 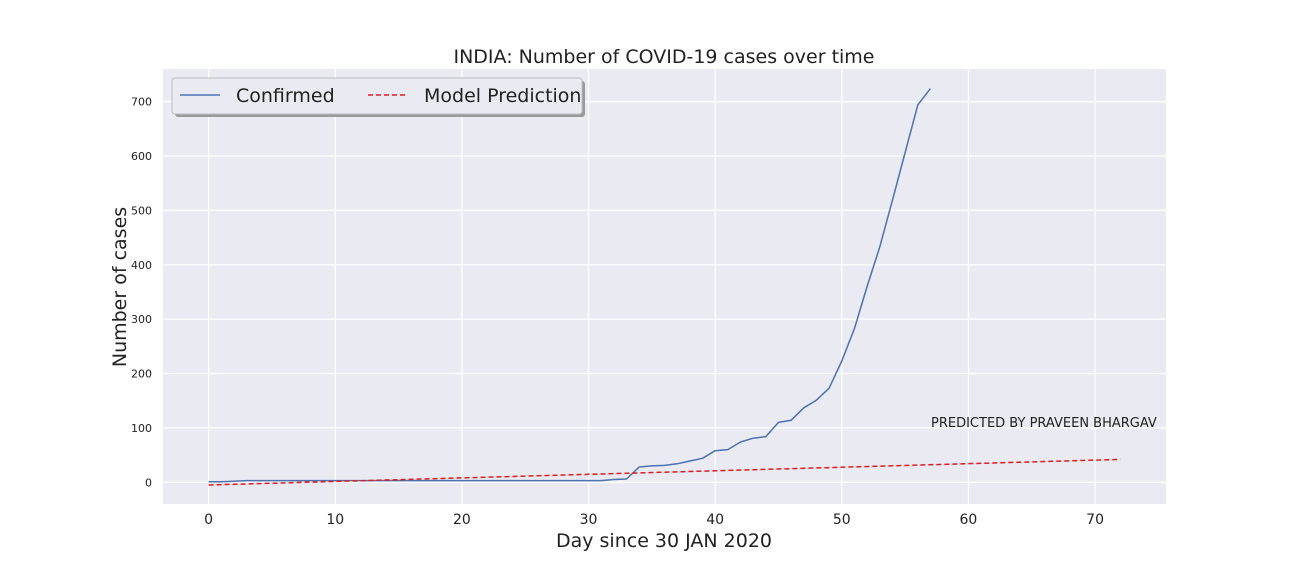 I want to click on x-tick-label: 10, so click(x=335, y=520).